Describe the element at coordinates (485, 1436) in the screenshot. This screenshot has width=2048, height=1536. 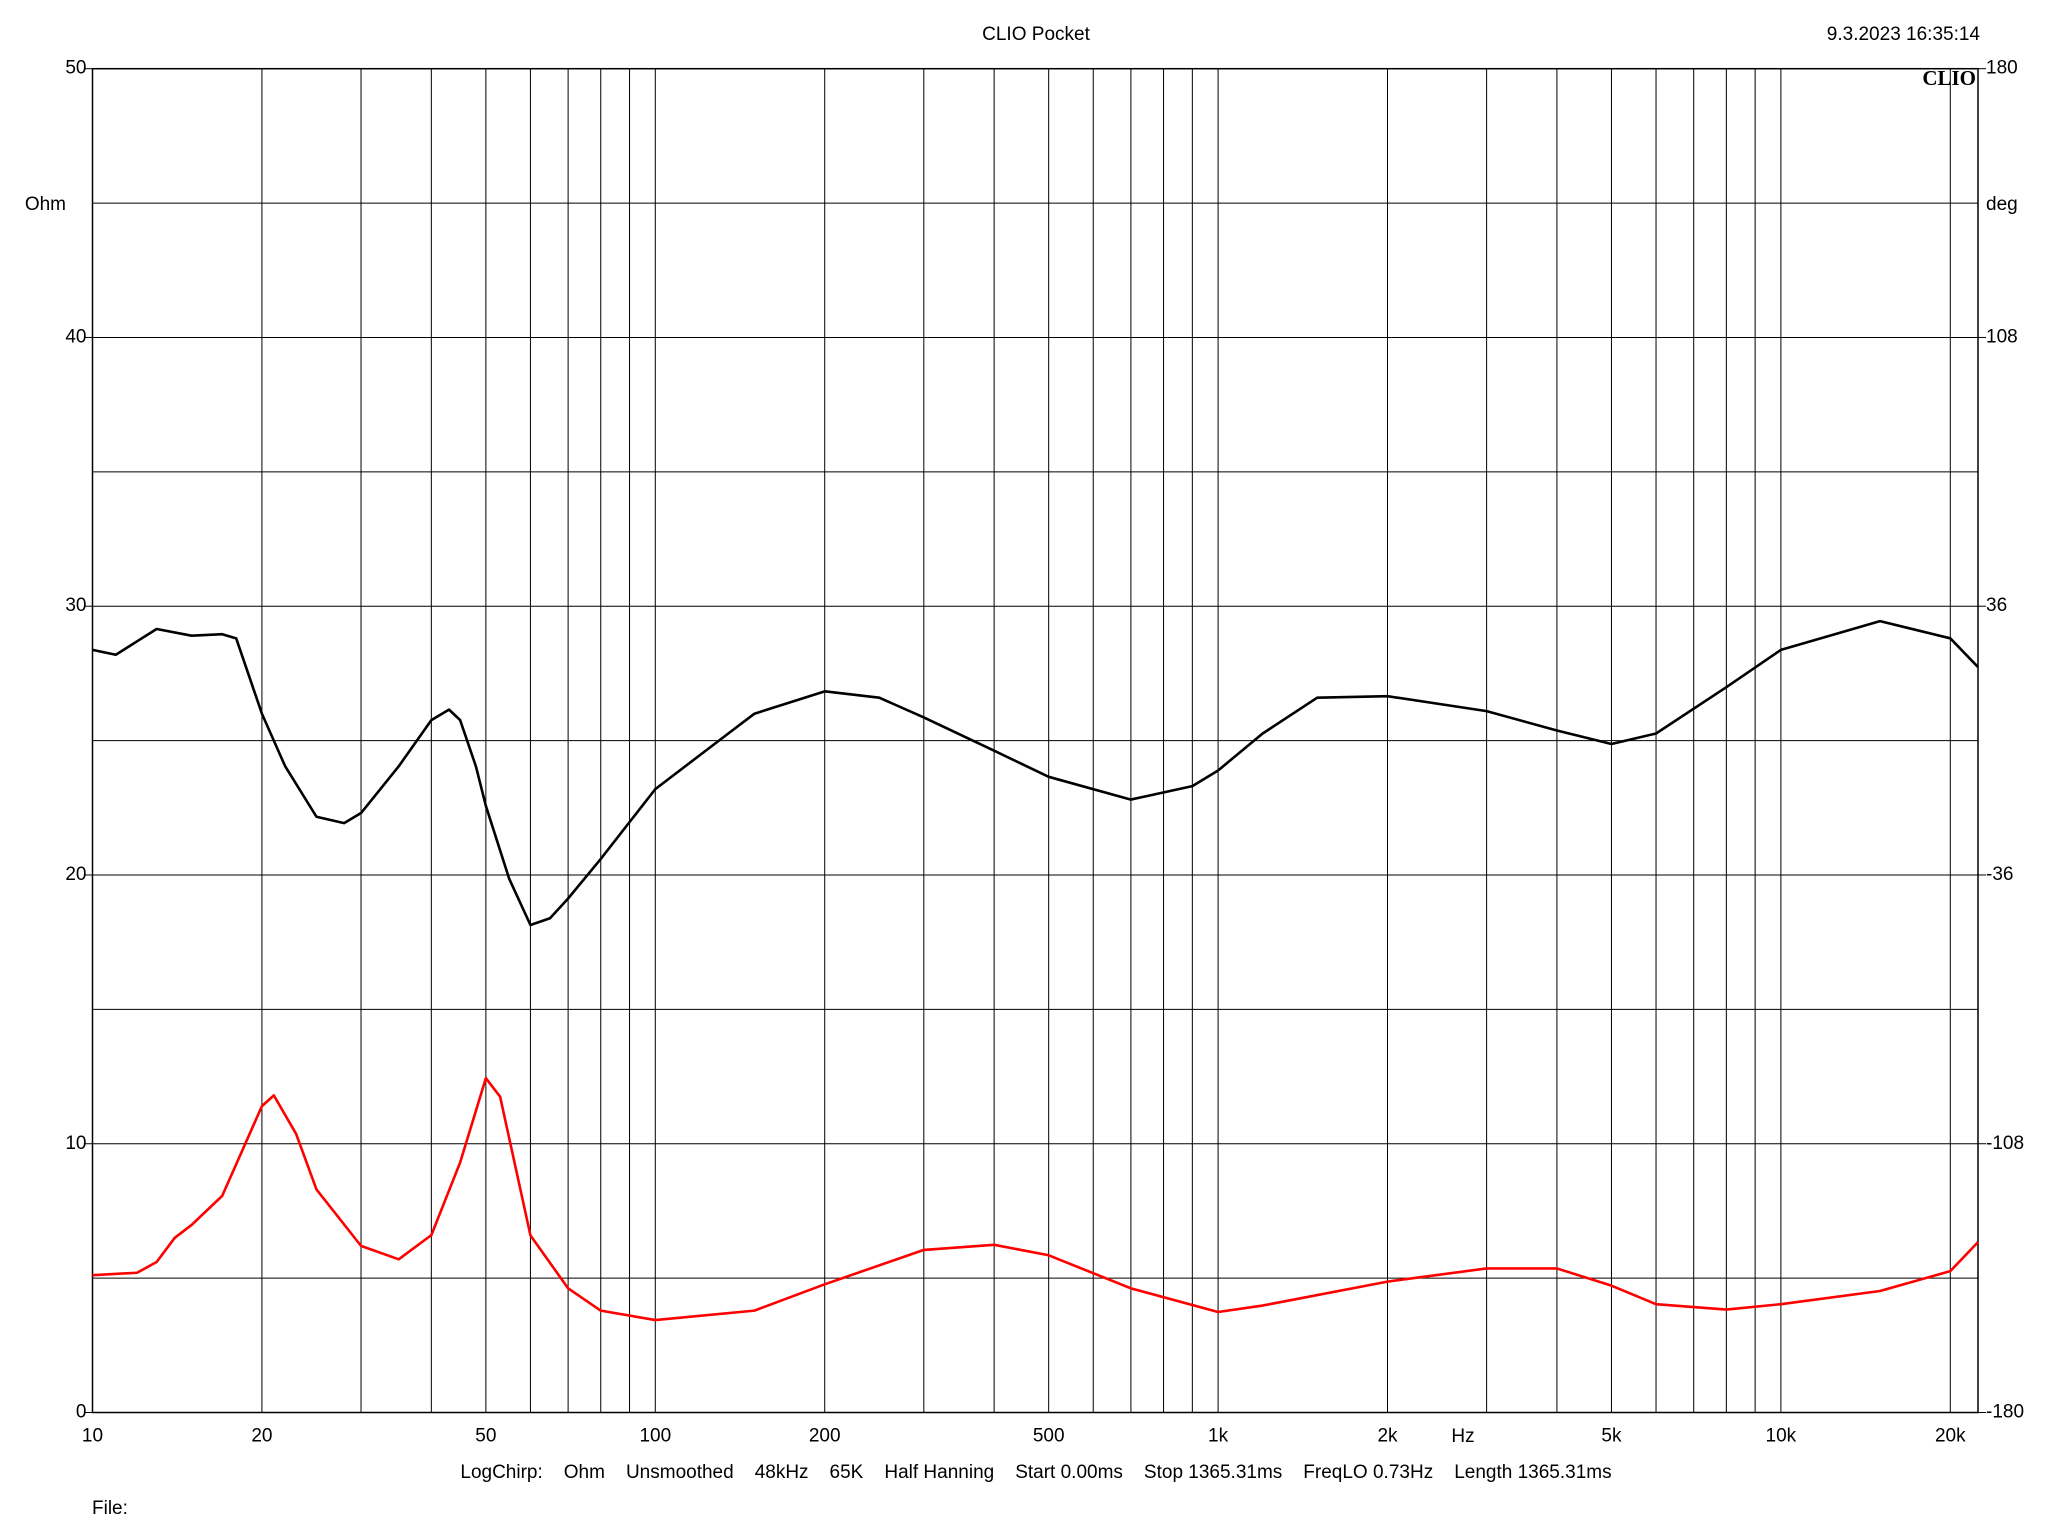
I see `x-tick-label: 50` at that location.